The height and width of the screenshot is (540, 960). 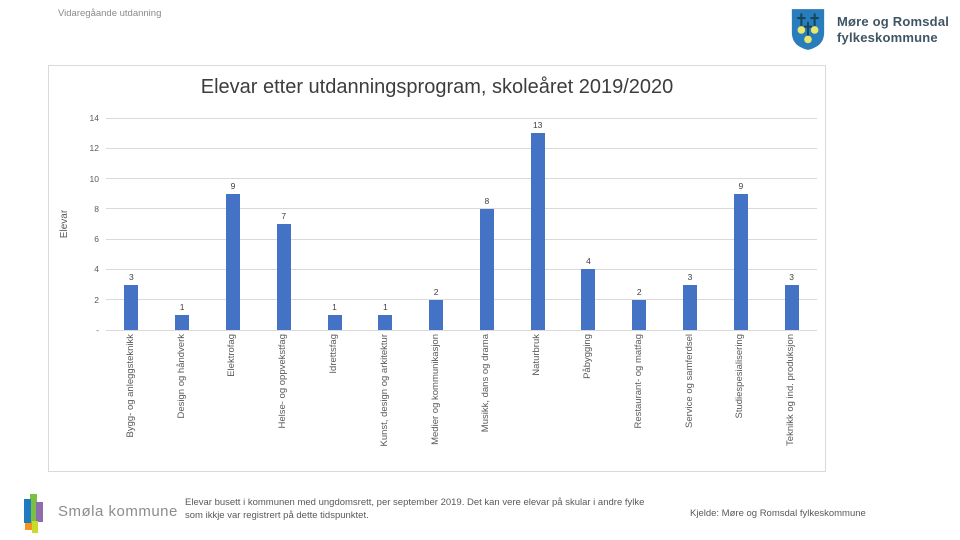 What do you see at coordinates (94, 178) in the screenshot?
I see `y-tick-label: 10` at bounding box center [94, 178].